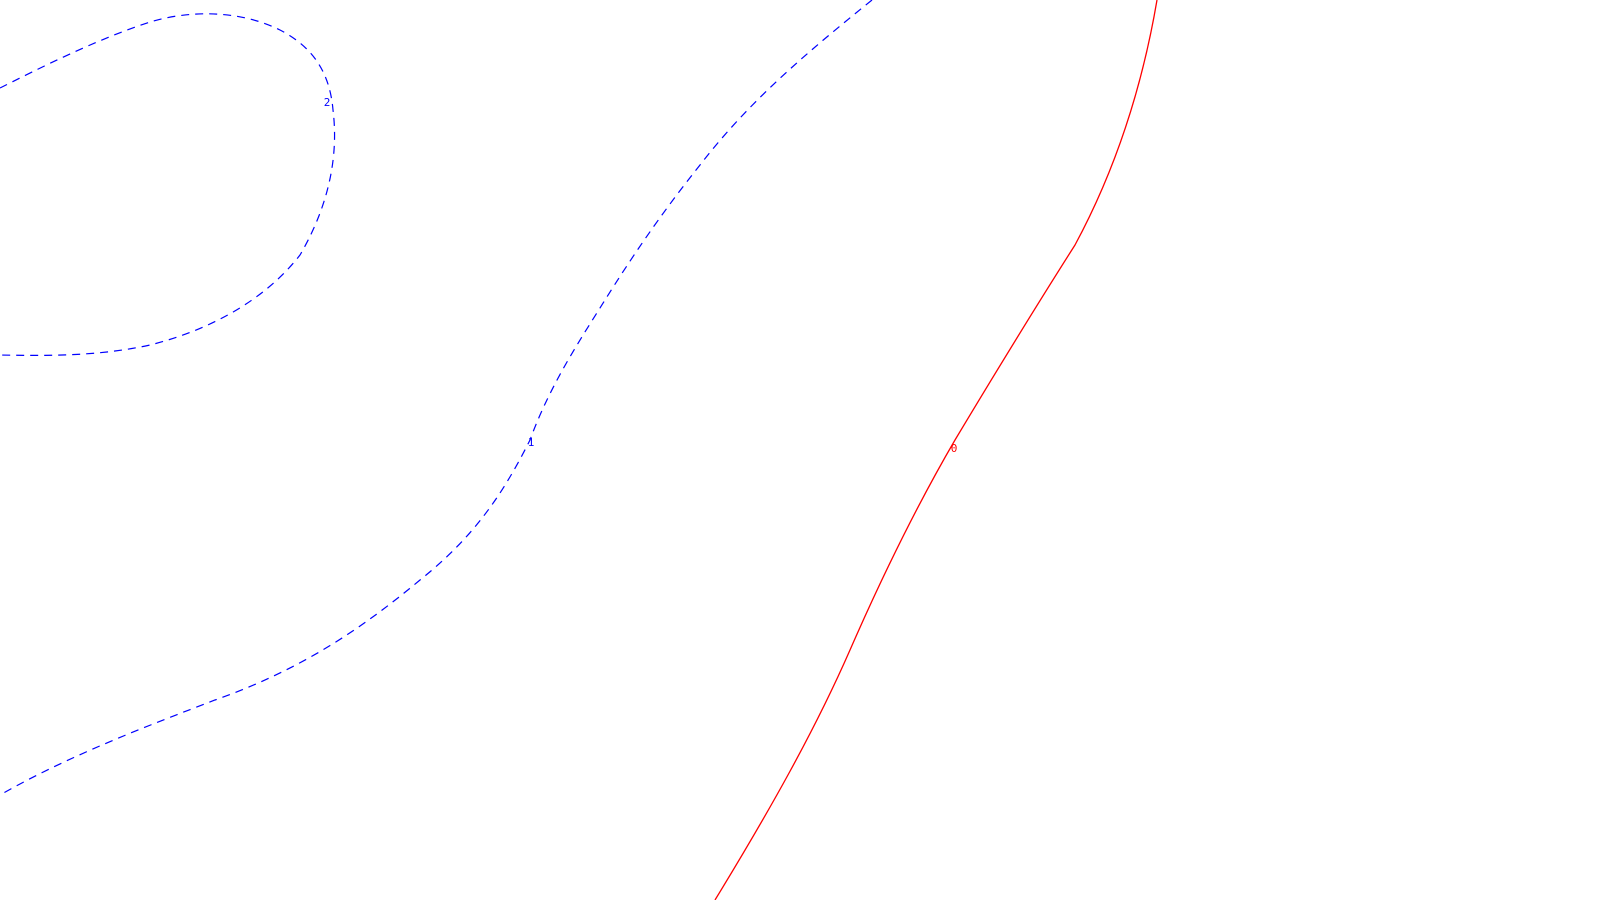 This screenshot has width=1600, height=900. Describe the element at coordinates (327, 102) in the screenshot. I see `contour-label-2: 2` at that location.